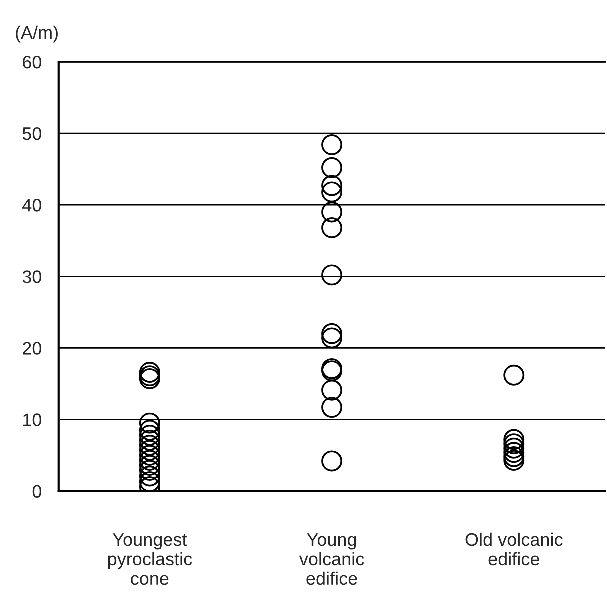  What do you see at coordinates (32, 133) in the screenshot?
I see `y-tick-label: 50` at bounding box center [32, 133].